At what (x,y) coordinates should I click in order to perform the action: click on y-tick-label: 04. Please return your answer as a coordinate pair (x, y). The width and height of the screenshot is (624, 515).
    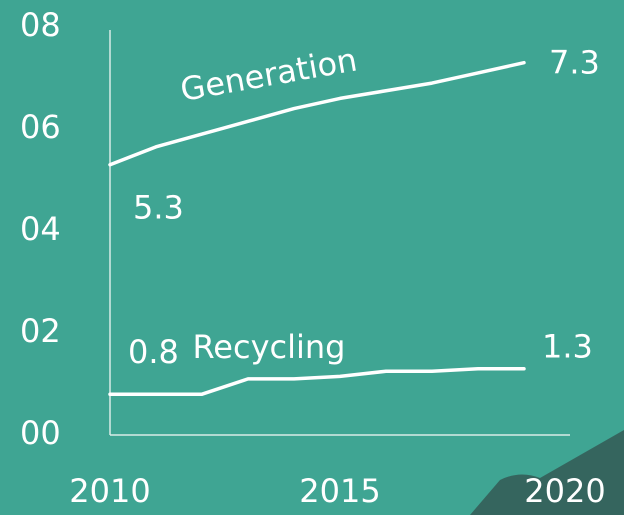
    Looking at the image, I should click on (40, 229).